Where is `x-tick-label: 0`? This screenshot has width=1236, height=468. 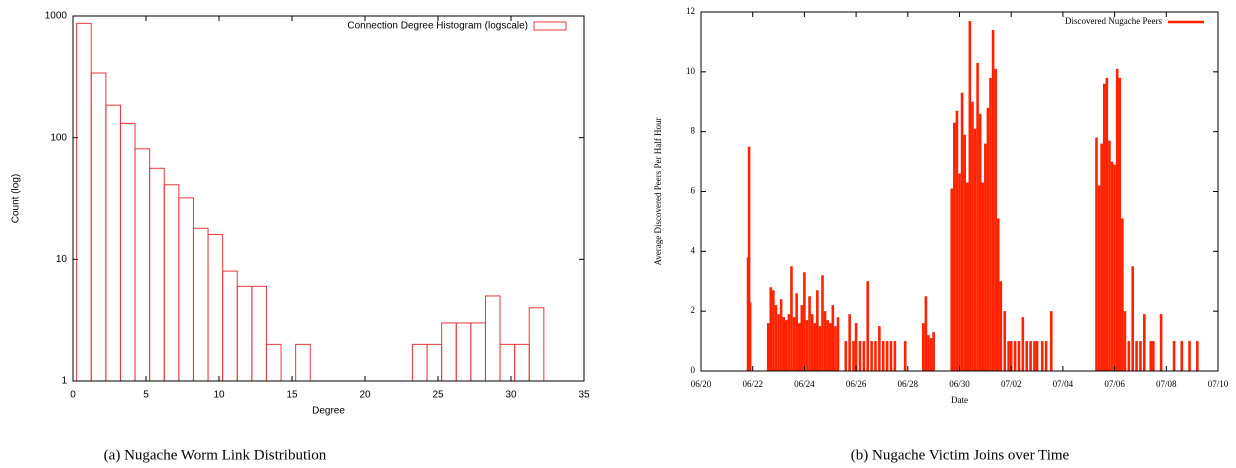
x-tick-label: 0 is located at coordinates (73, 395).